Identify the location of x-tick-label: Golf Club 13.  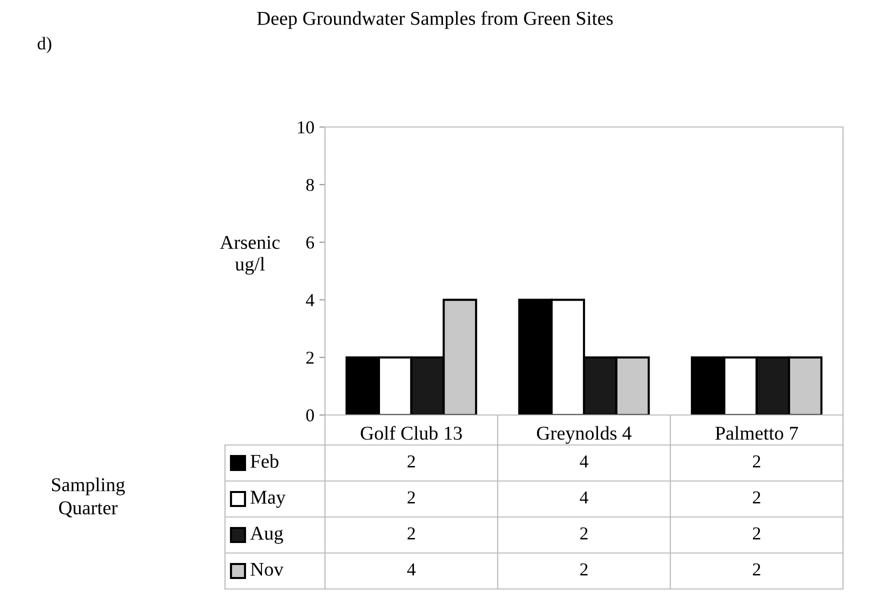
(411, 433).